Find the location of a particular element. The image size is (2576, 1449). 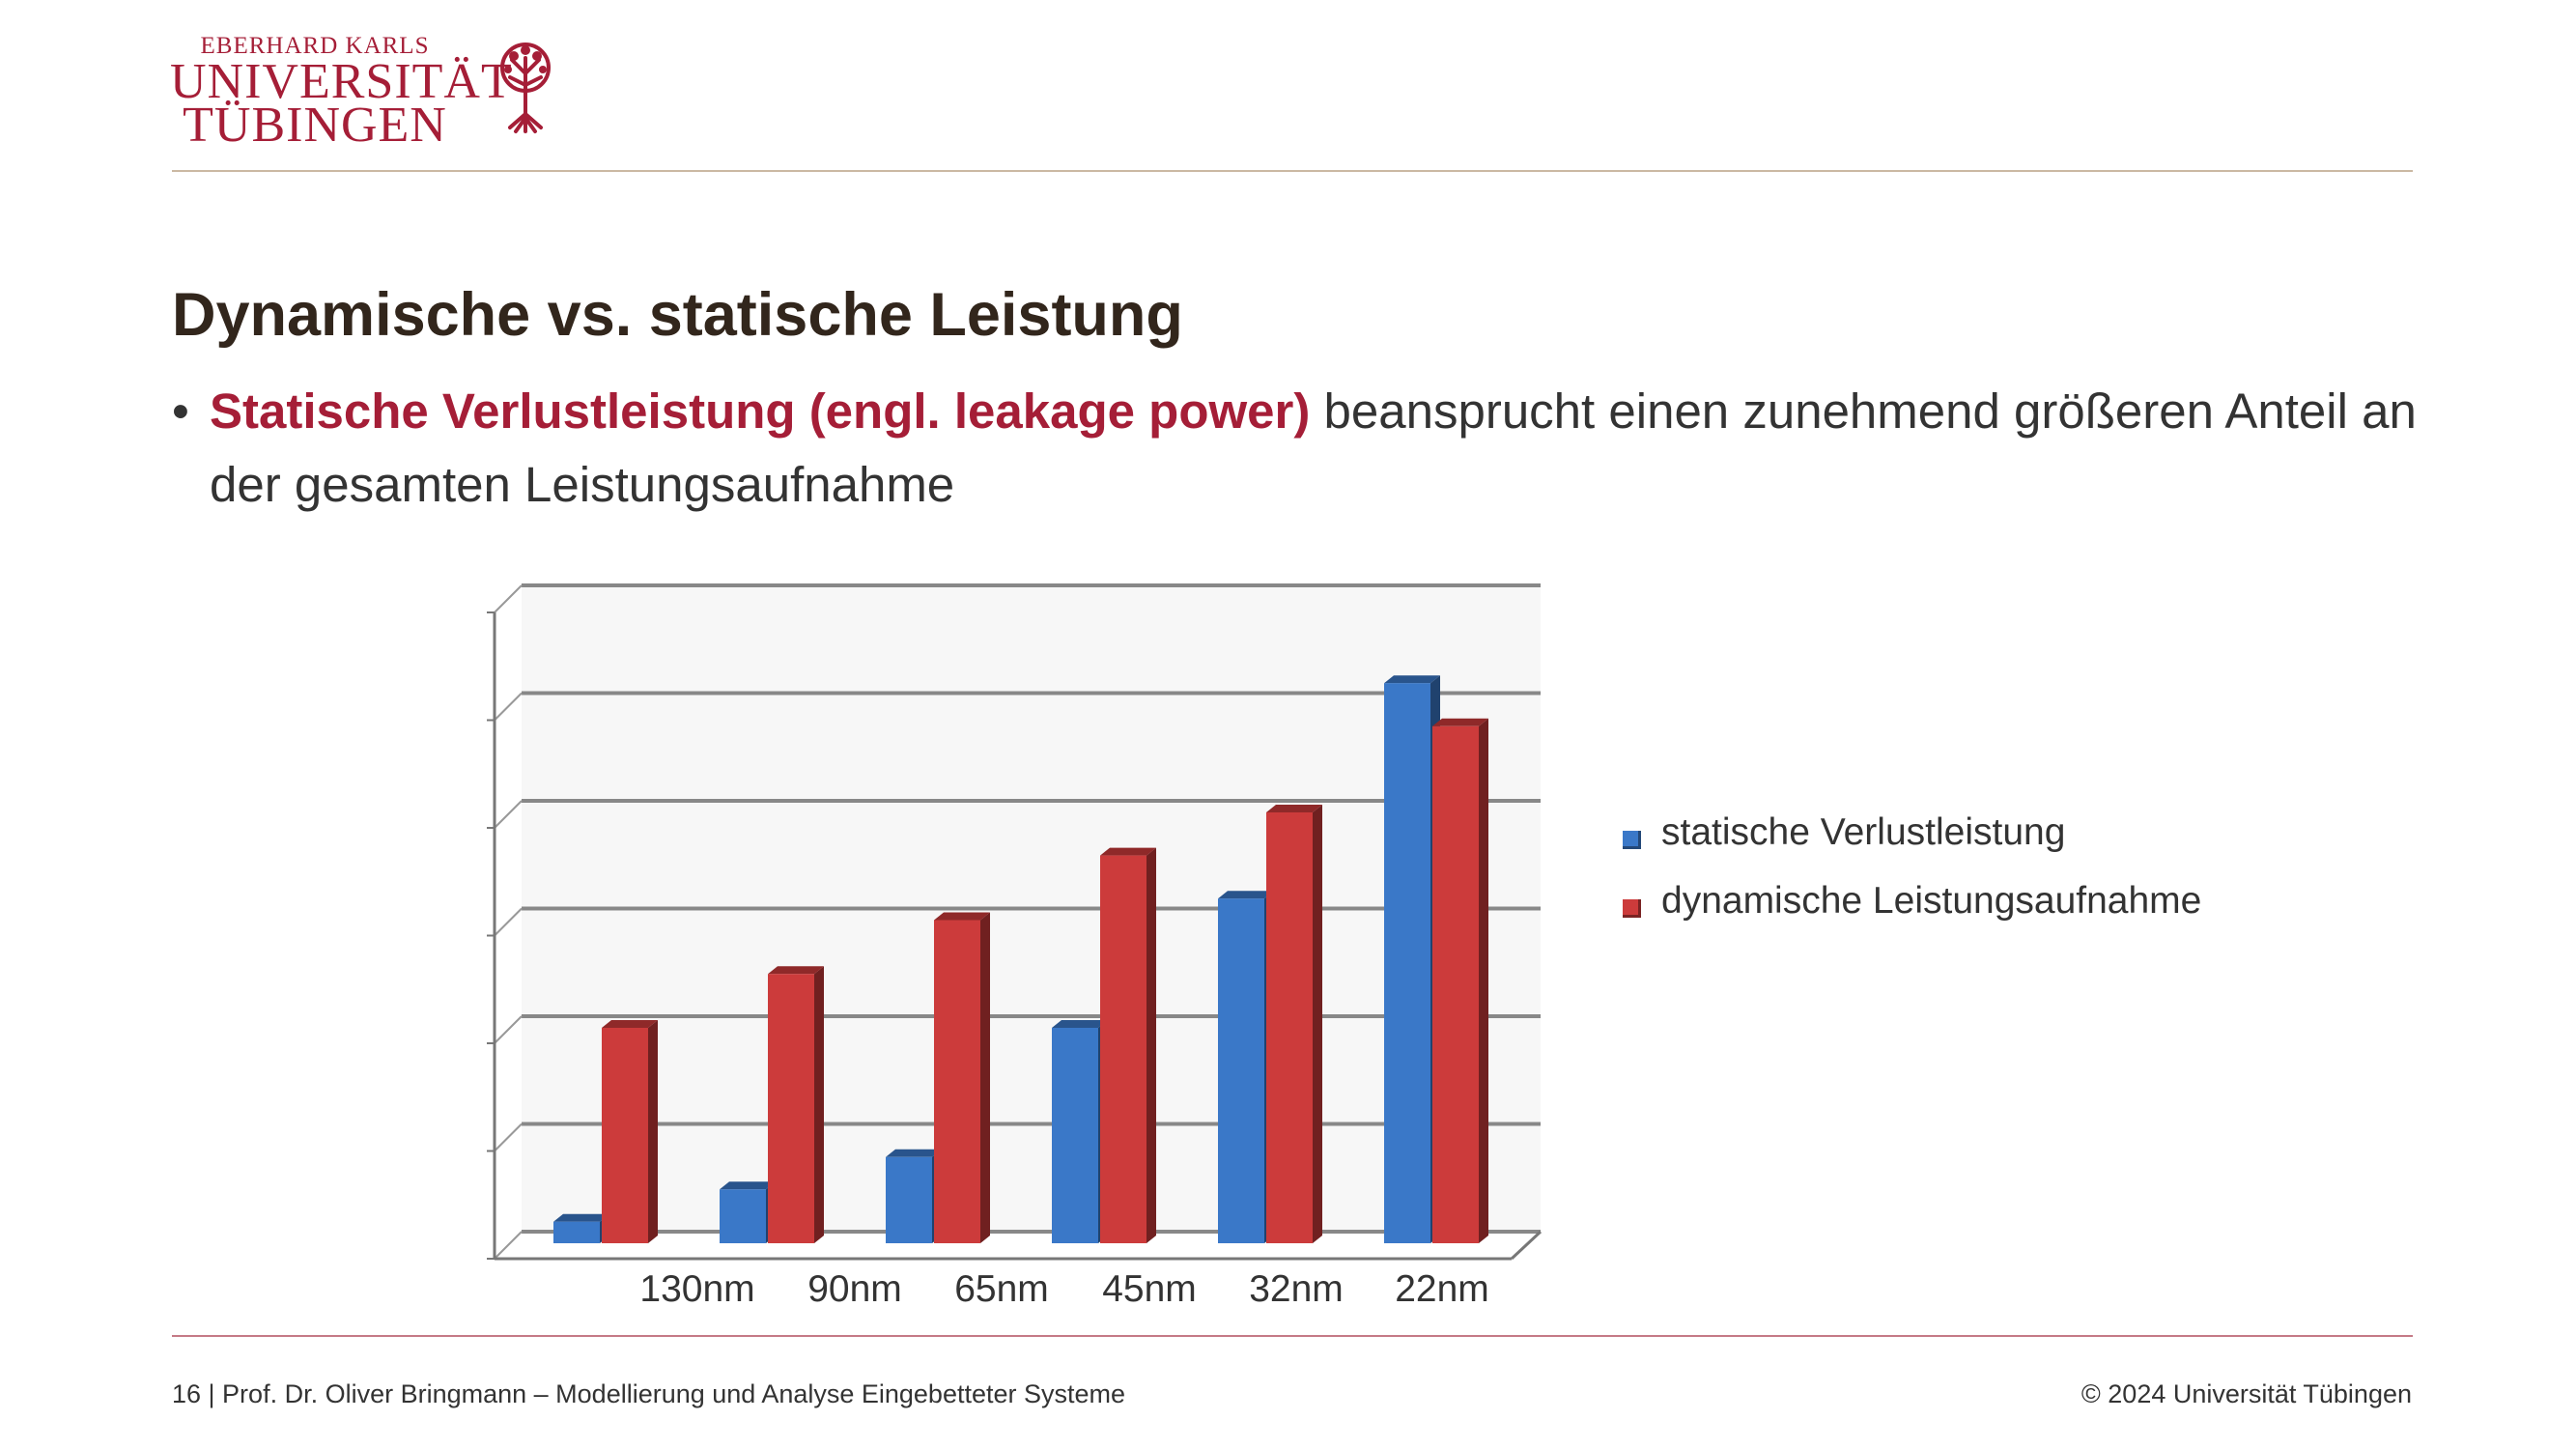

bar-dynamic-65nm is located at coordinates (962, 1077).